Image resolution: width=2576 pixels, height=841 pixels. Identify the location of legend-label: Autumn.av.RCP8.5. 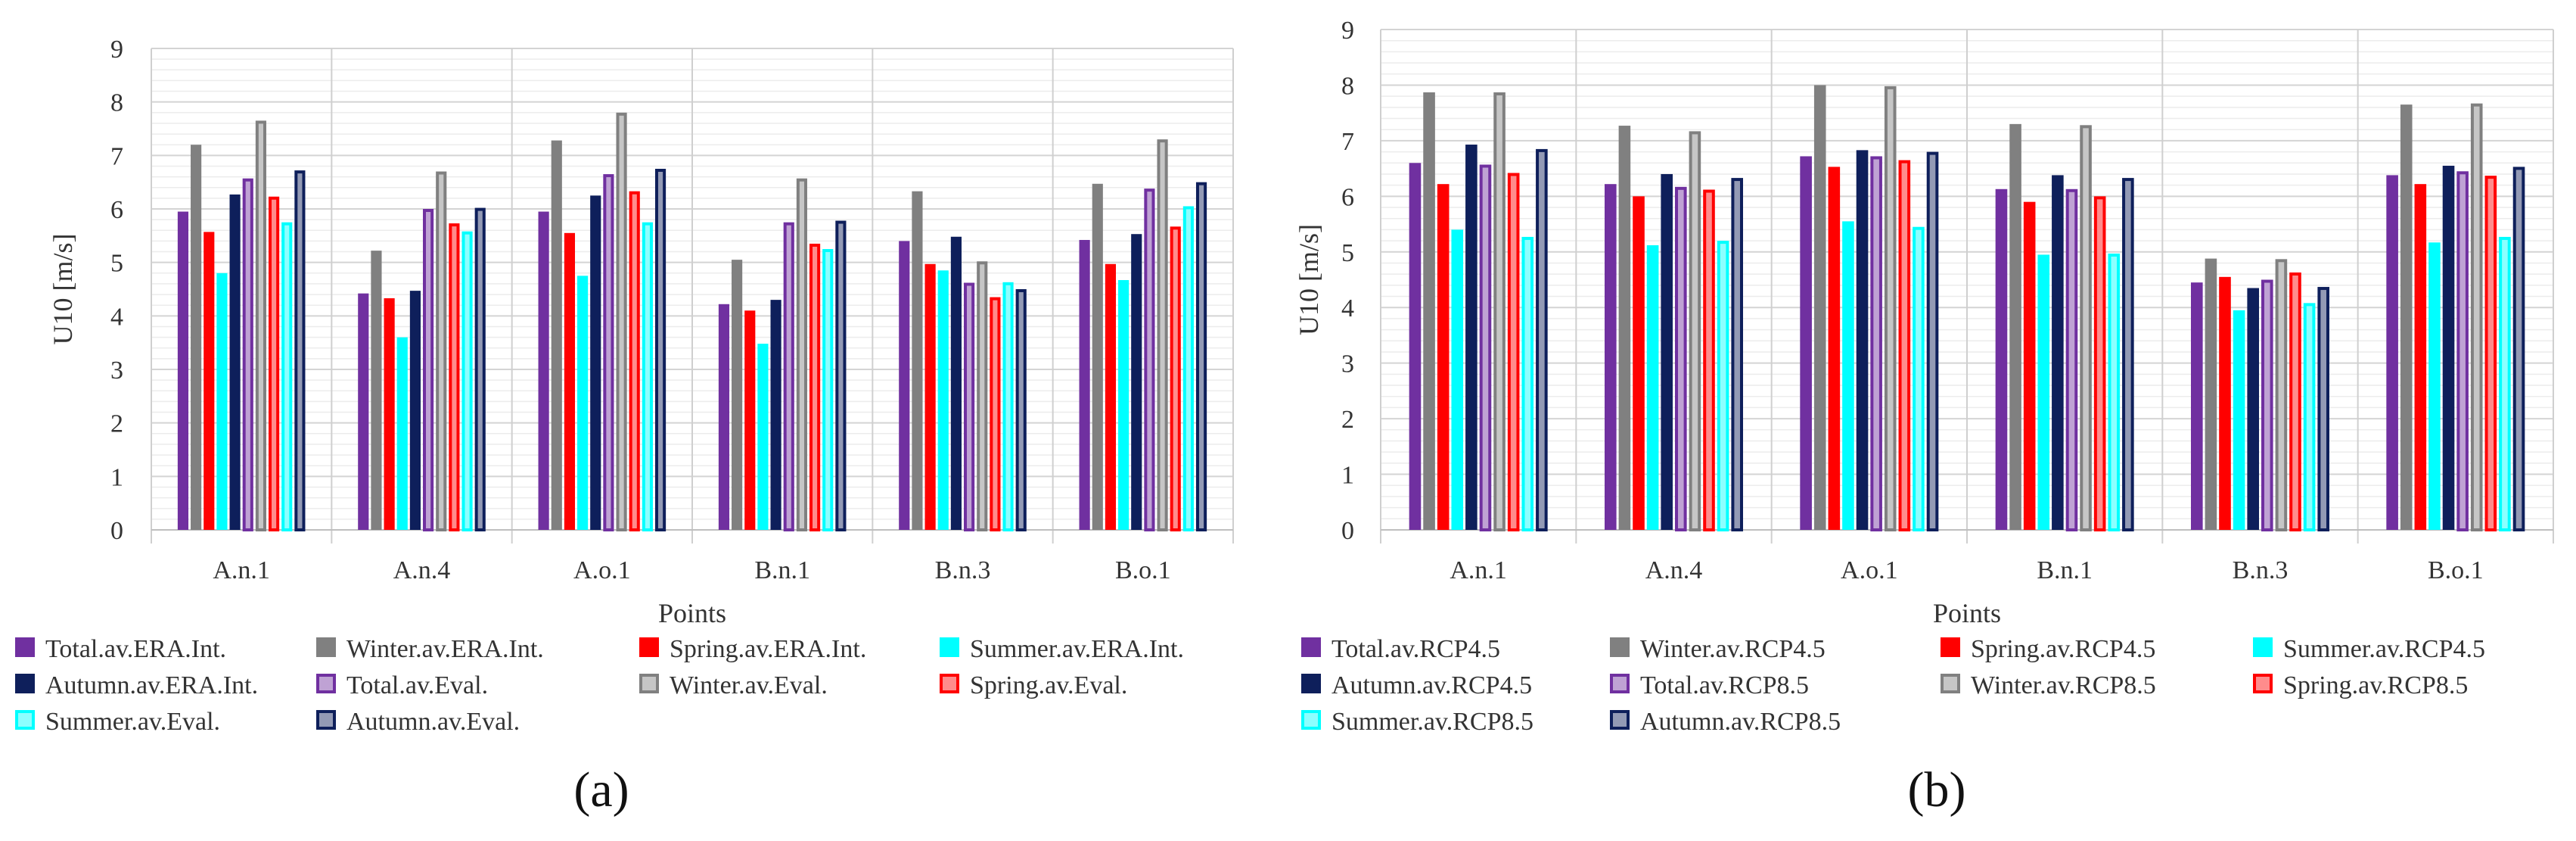
(1741, 722).